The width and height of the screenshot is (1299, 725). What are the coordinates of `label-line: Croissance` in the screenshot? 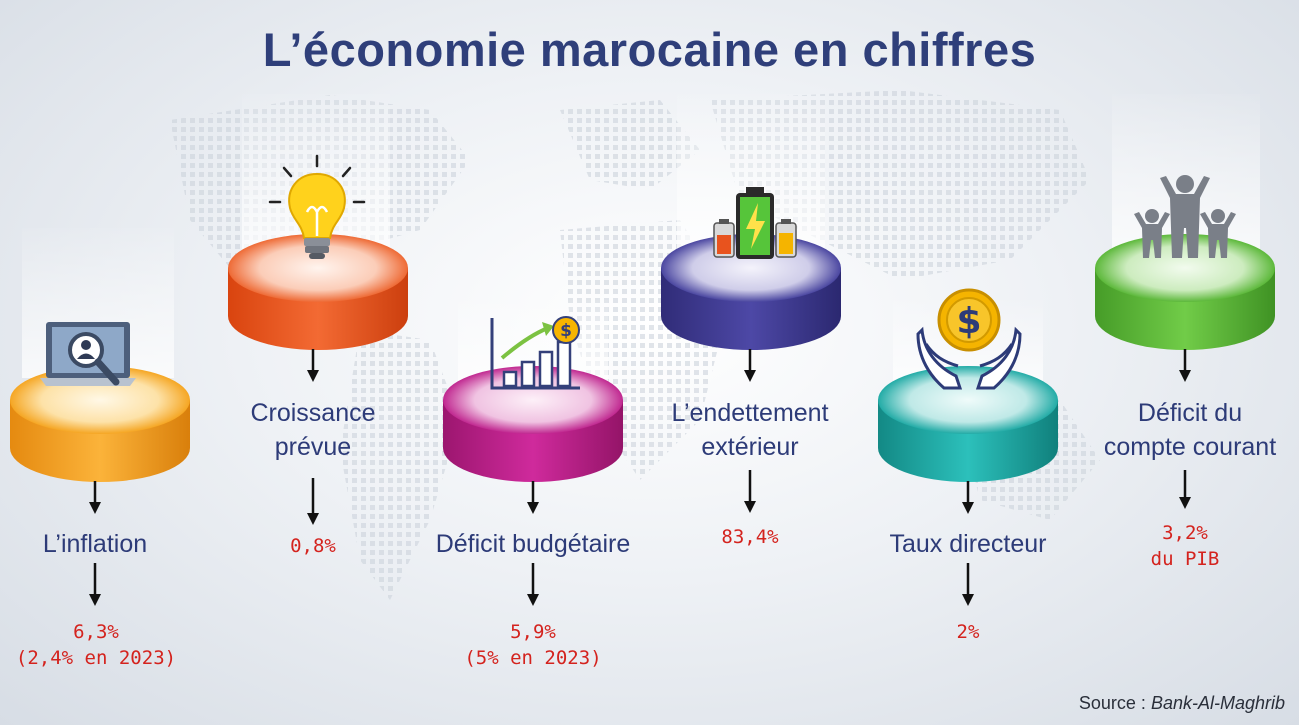 It's located at (313, 413).